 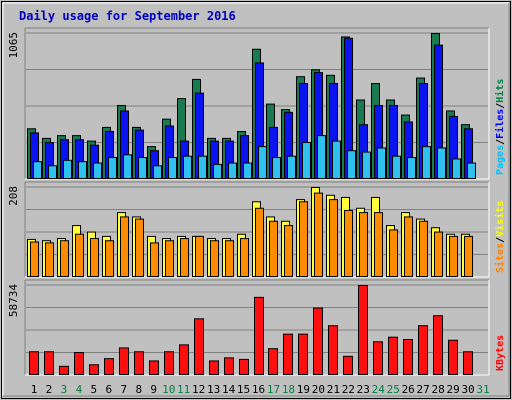 I want to click on x-tick-label-day-3: 3, so click(x=64, y=389).